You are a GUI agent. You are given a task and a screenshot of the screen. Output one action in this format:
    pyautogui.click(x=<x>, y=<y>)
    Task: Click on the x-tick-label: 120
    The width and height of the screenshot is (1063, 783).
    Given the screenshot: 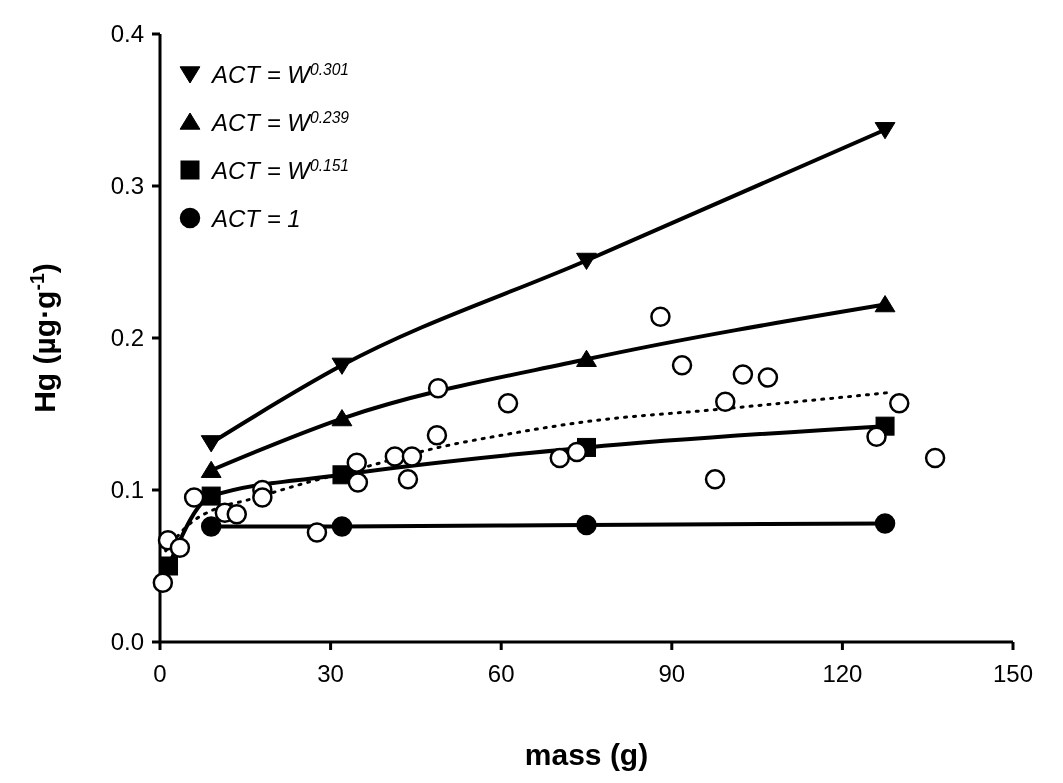 What is the action you would take?
    pyautogui.click(x=842, y=673)
    